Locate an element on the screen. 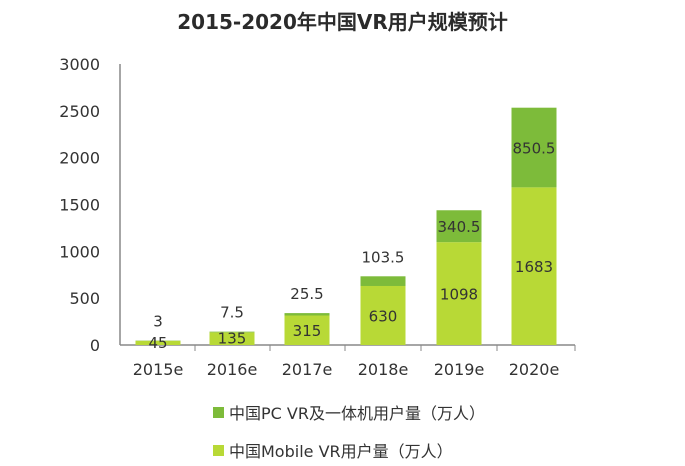 The image size is (685, 466). y-tick-label: 2000 is located at coordinates (79, 158).